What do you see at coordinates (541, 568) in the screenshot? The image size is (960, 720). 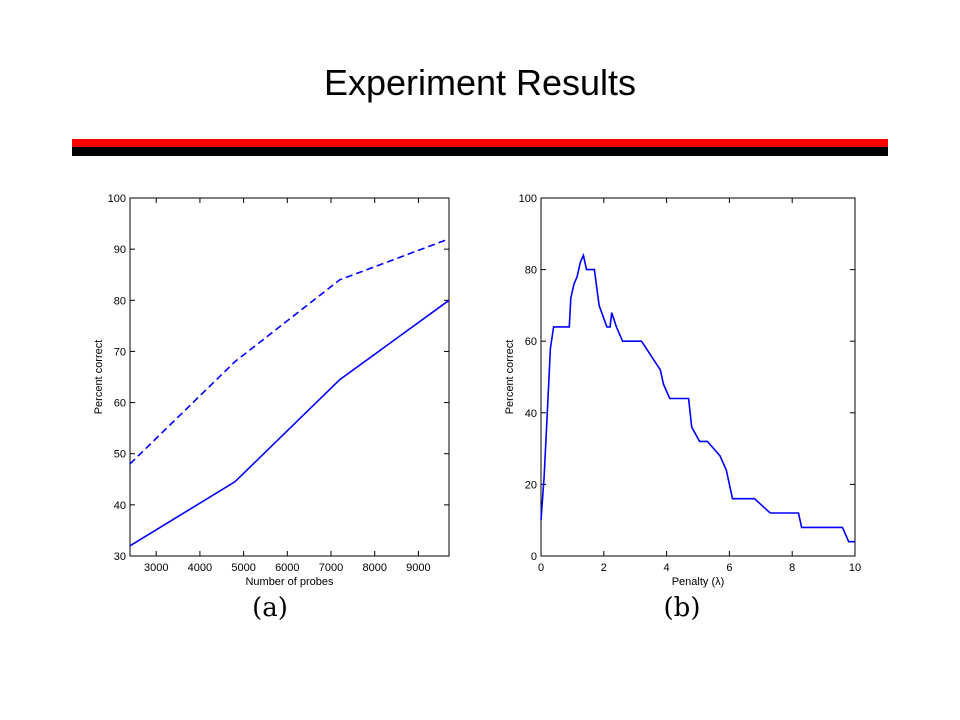 I see `chart-b-xtick-label: 0` at bounding box center [541, 568].